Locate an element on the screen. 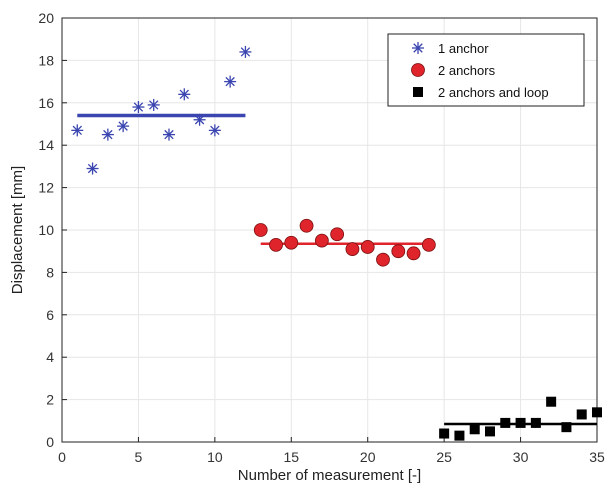 This screenshot has width=611, height=493. y-tick-label: 6 is located at coordinates (50, 315).